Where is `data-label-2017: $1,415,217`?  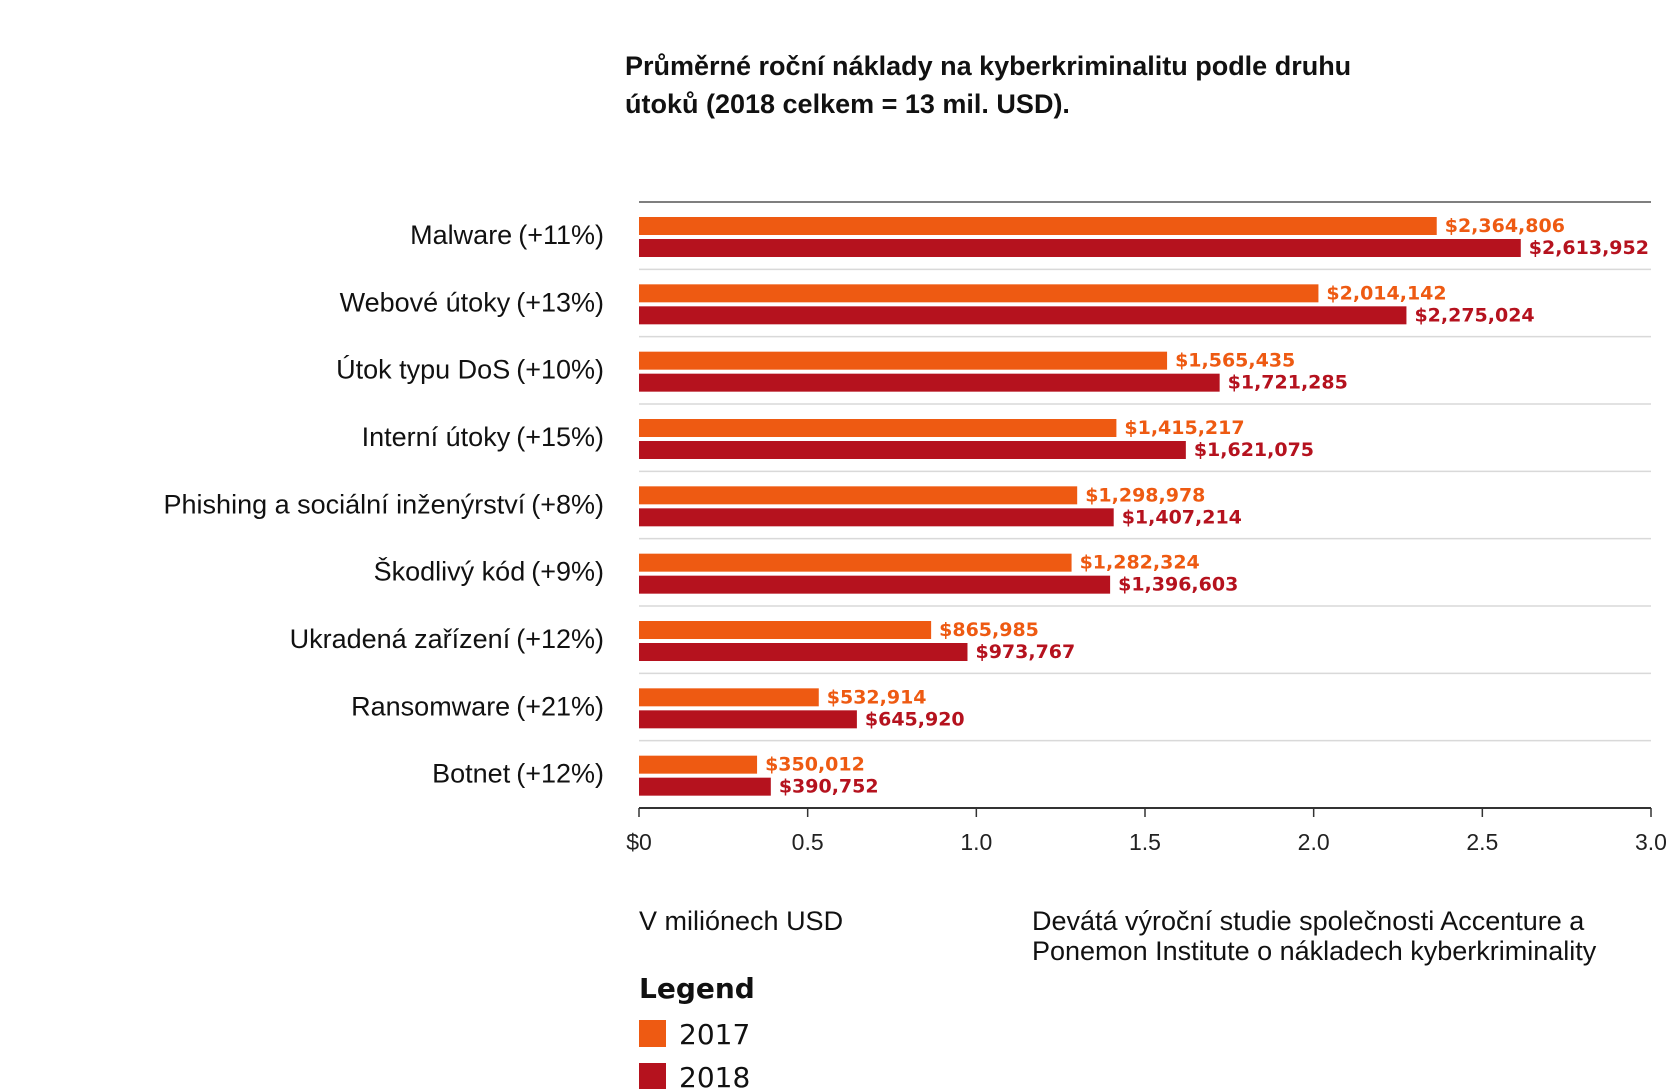
data-label-2017: $1,415,217 is located at coordinates (1184, 428).